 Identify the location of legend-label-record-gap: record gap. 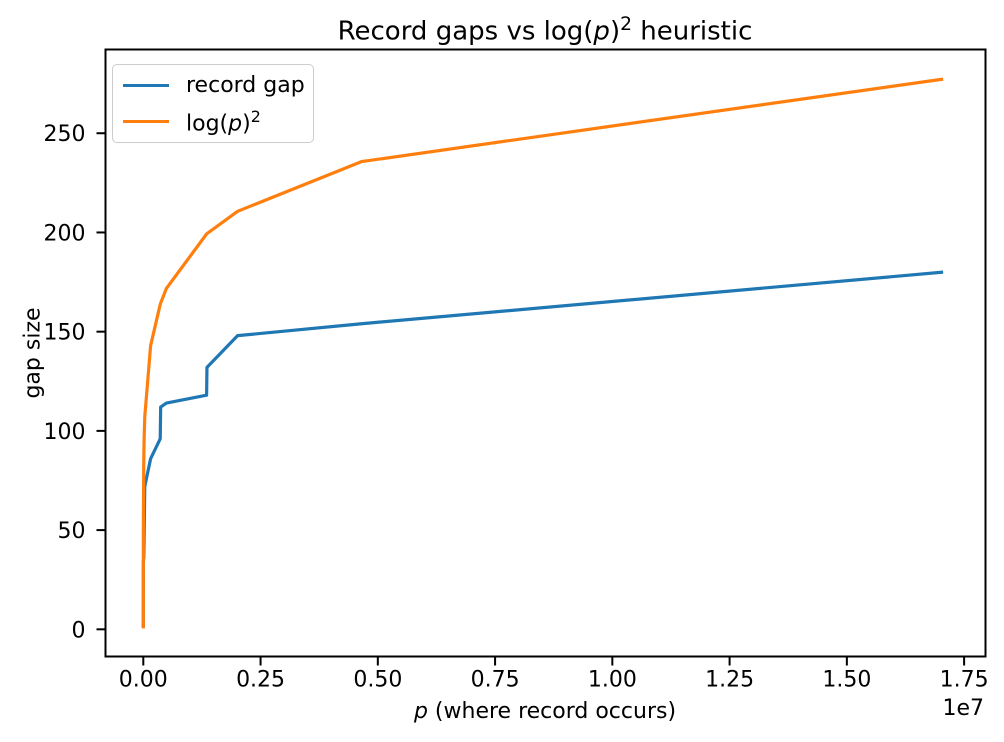
(245, 85).